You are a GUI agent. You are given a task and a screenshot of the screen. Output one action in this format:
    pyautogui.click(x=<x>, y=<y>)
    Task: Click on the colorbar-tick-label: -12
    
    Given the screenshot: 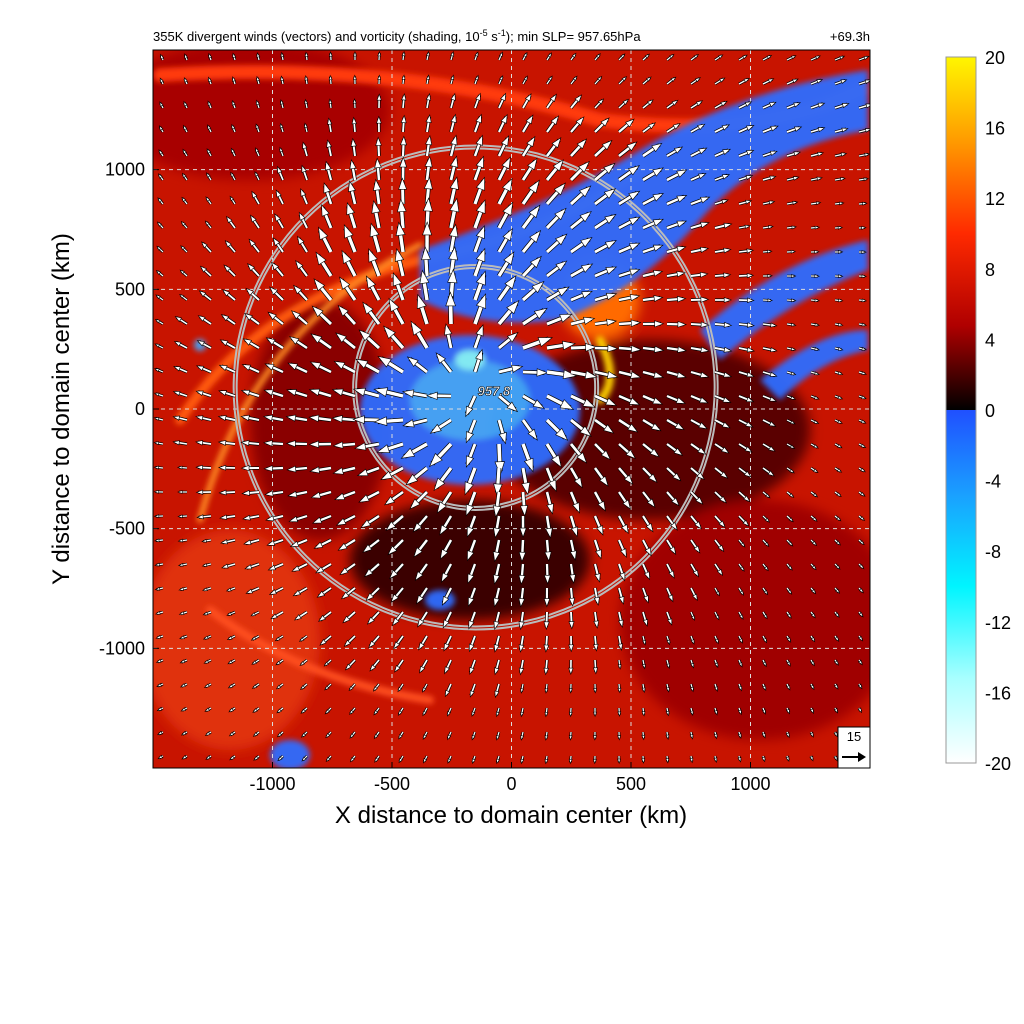 What is the action you would take?
    pyautogui.click(x=998, y=623)
    